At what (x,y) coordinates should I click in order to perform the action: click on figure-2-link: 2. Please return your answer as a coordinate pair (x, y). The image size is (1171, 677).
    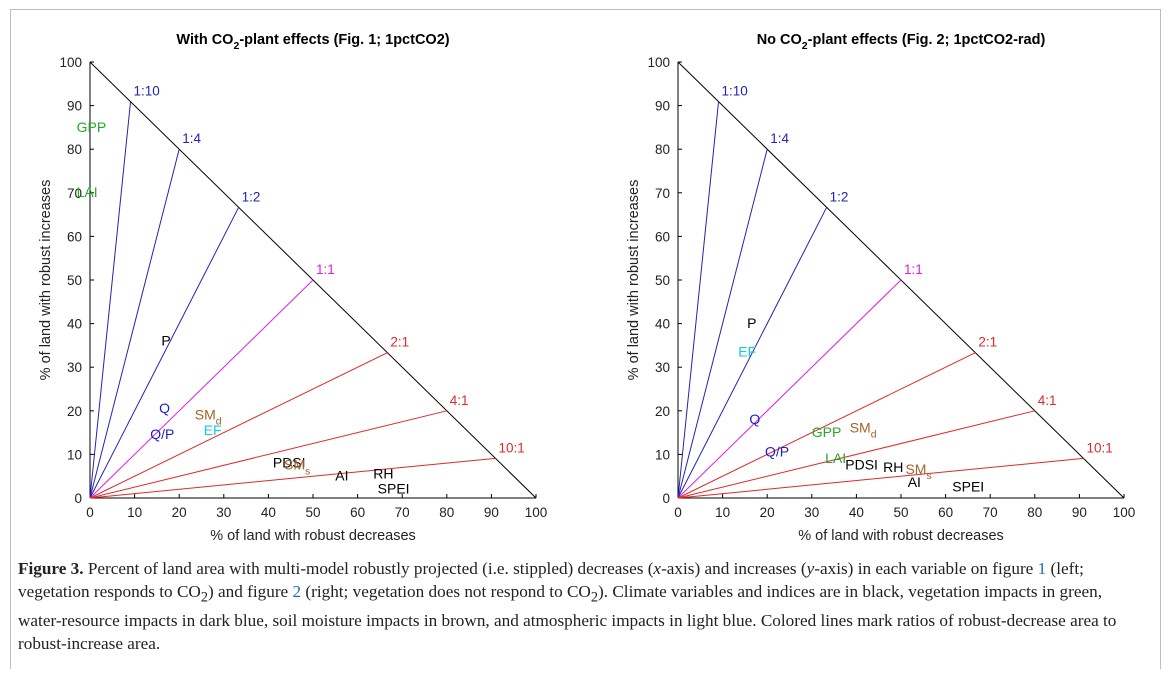
    Looking at the image, I should click on (297, 591).